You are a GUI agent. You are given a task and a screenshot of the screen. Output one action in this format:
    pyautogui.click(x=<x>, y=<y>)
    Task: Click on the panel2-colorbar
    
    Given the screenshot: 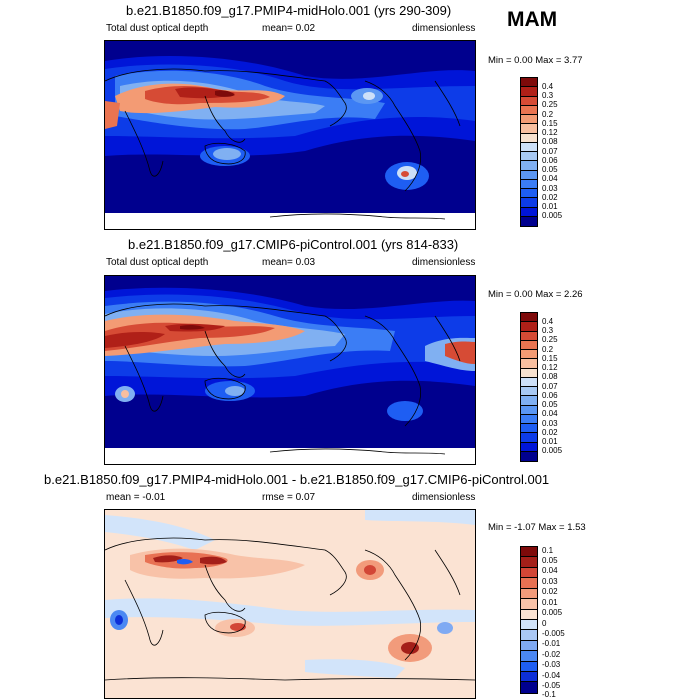 What is the action you would take?
    pyautogui.click(x=529, y=387)
    